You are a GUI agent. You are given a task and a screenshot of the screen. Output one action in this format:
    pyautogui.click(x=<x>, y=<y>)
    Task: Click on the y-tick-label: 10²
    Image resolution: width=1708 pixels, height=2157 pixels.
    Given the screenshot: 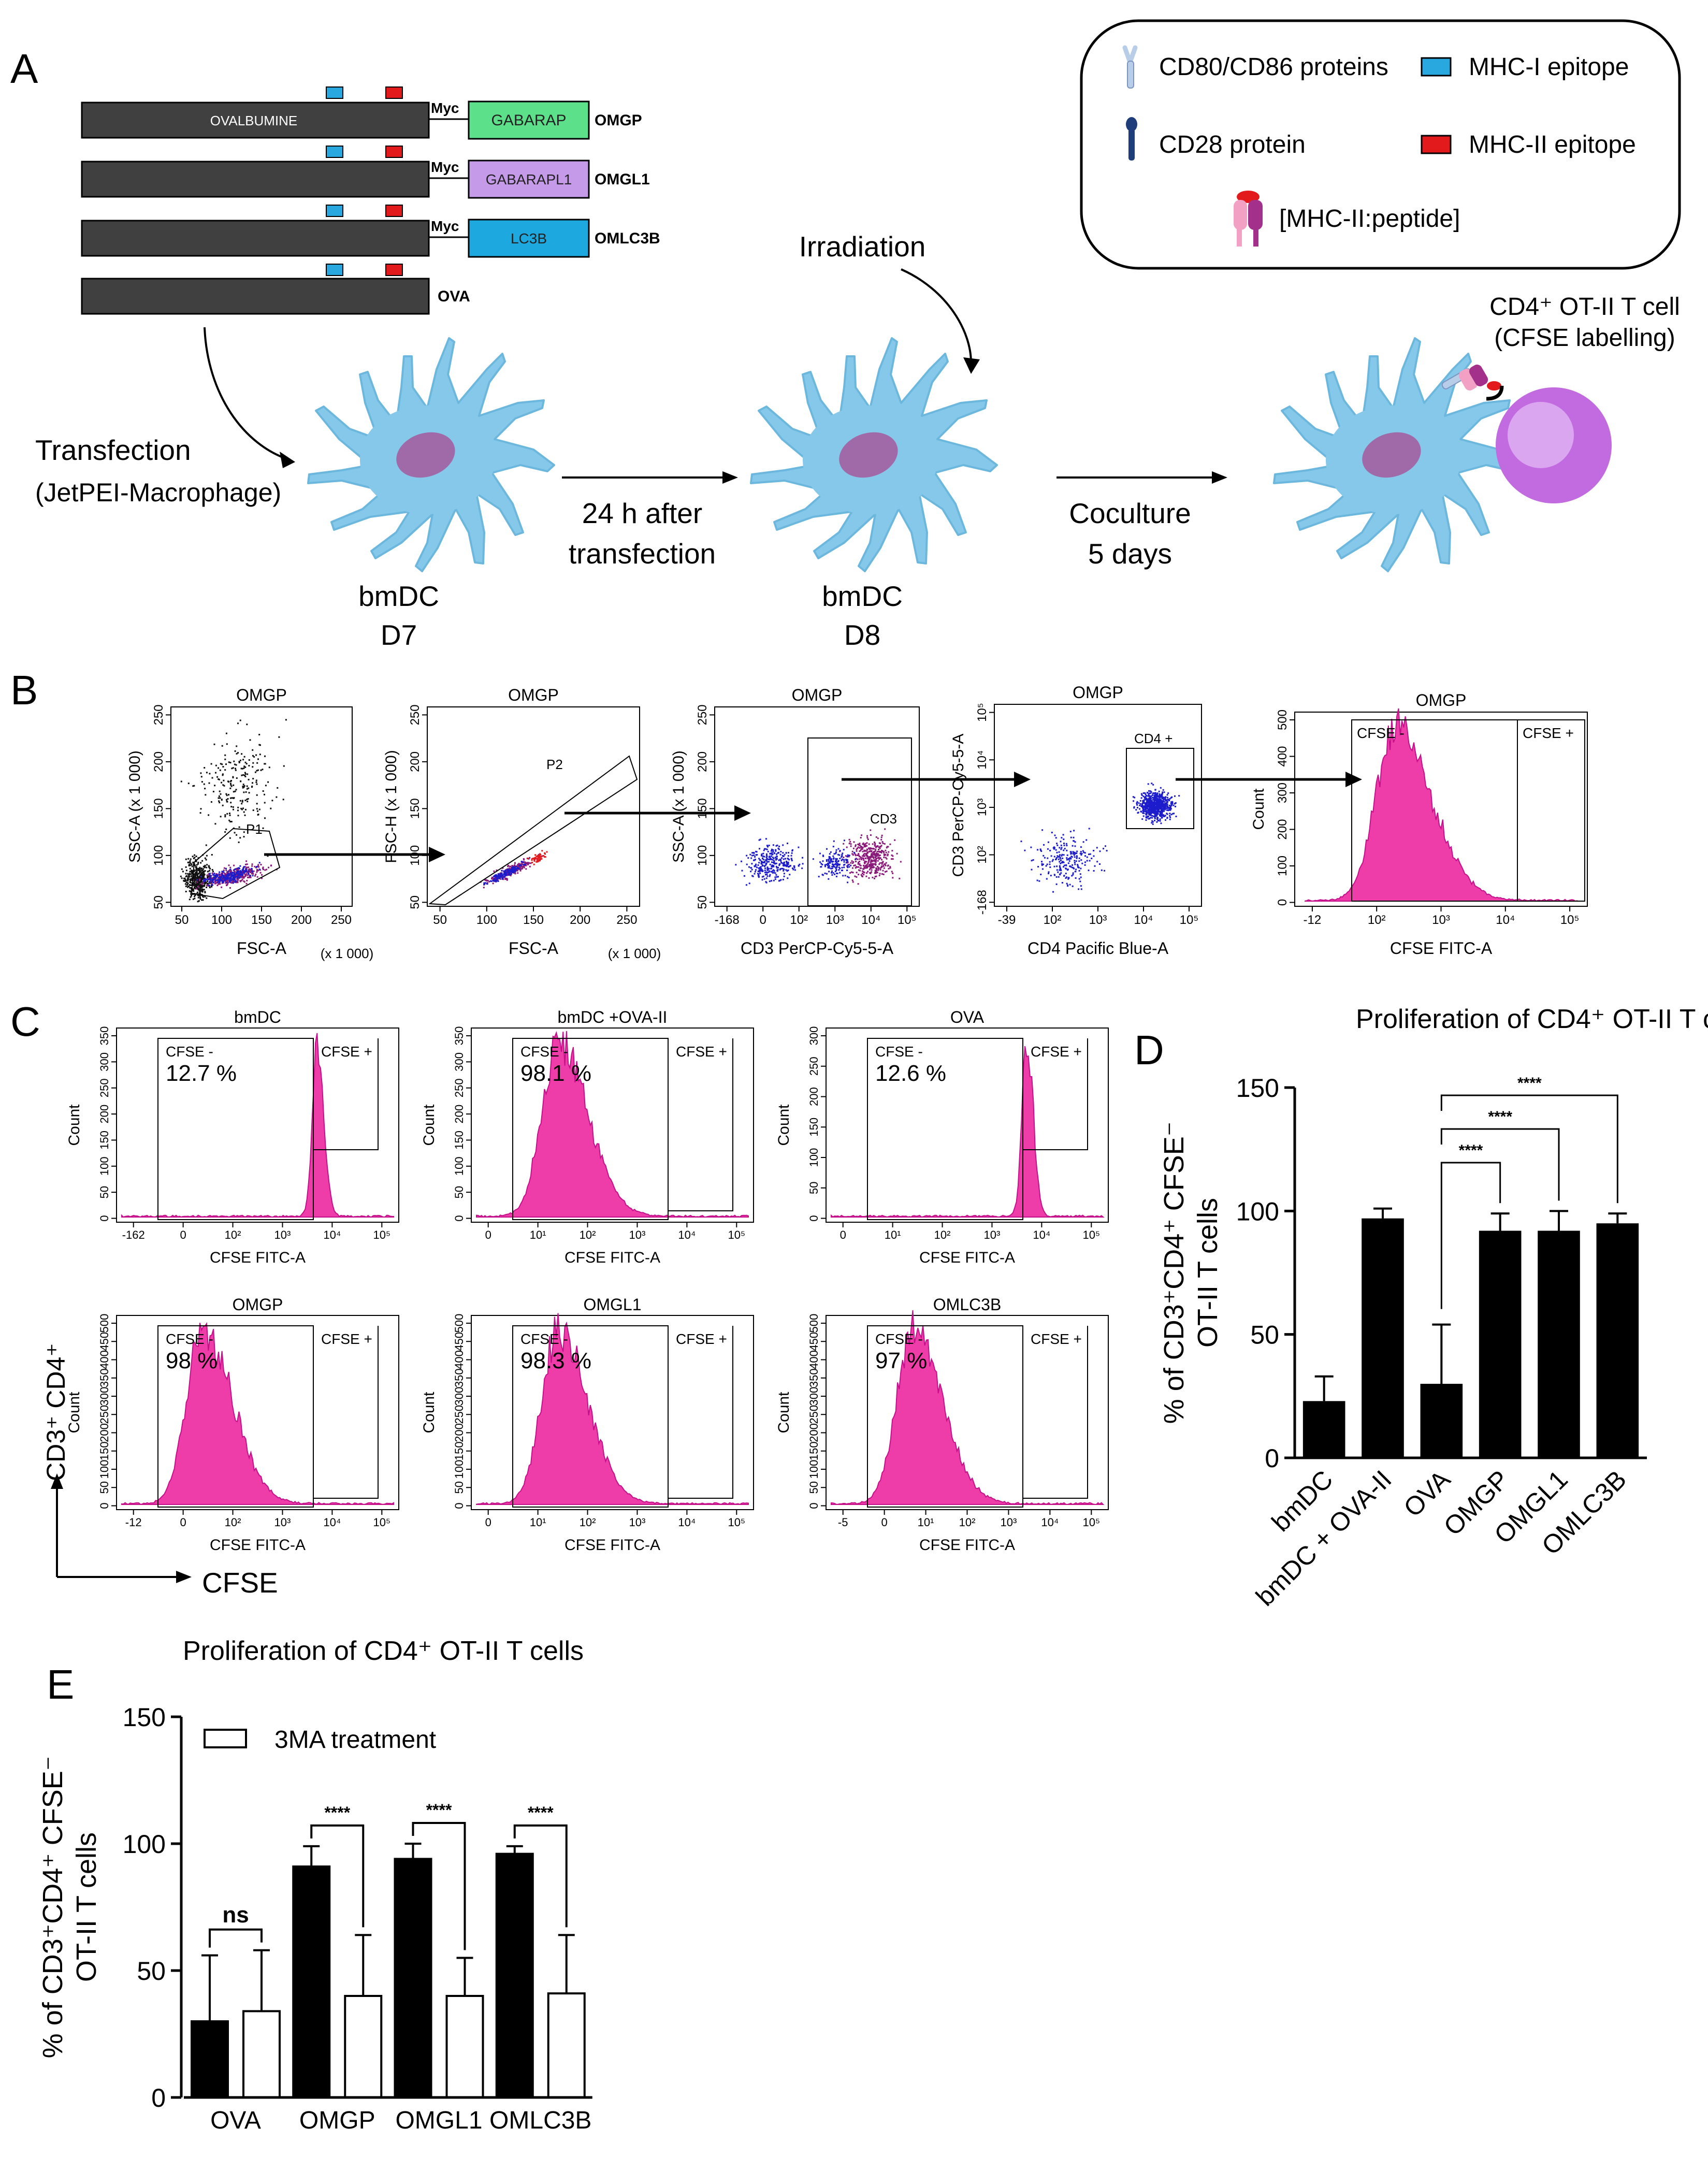 What is the action you would take?
    pyautogui.click(x=982, y=855)
    